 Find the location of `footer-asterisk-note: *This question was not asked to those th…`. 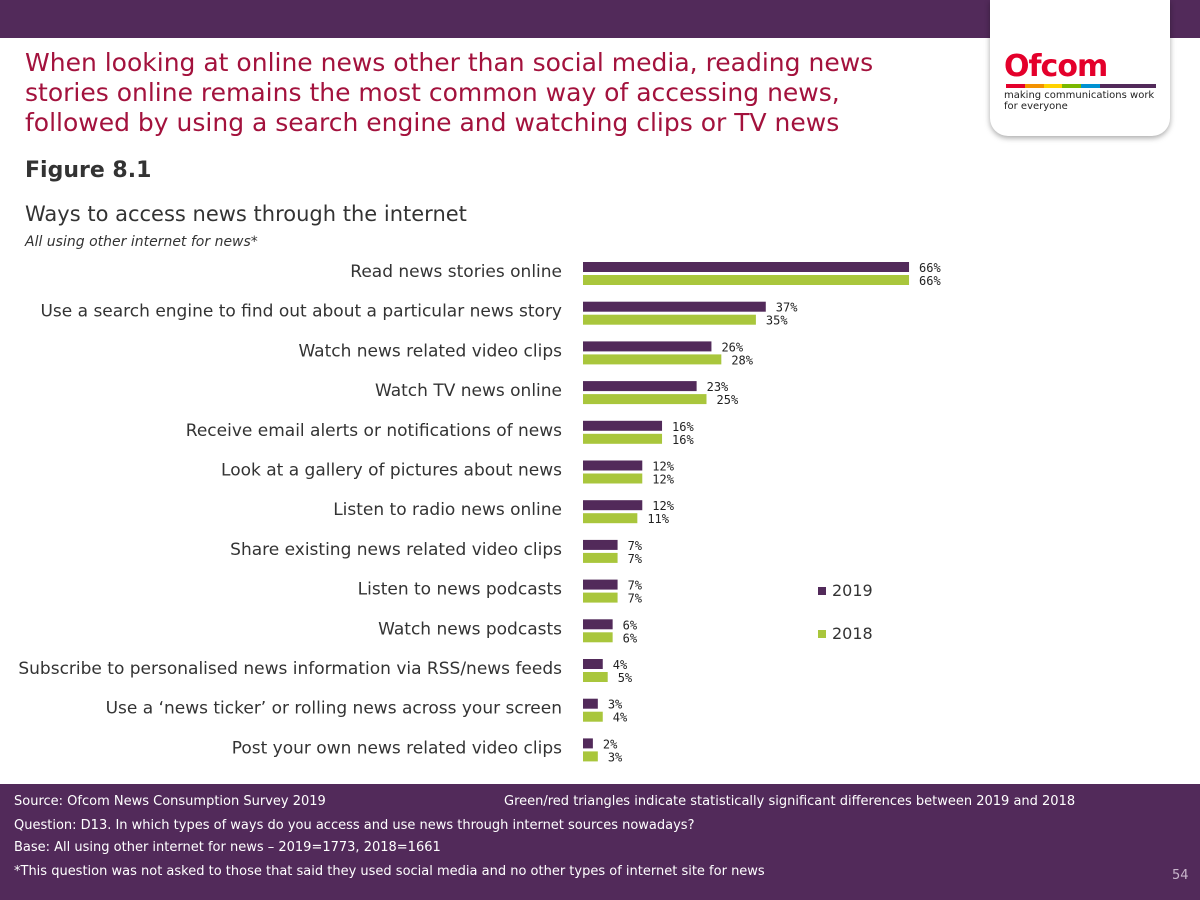

footer-asterisk-note: *This question was not asked to those th… is located at coordinates (389, 871).